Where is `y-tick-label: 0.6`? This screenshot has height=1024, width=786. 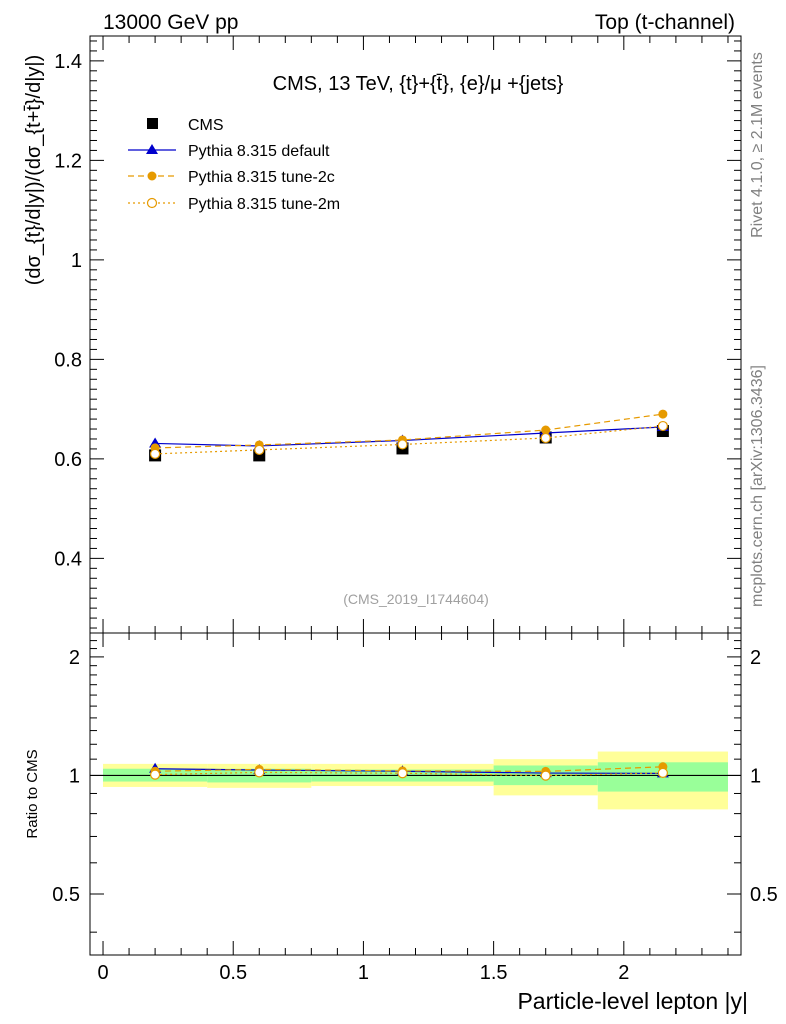 y-tick-label: 0.6 is located at coordinates (68, 460).